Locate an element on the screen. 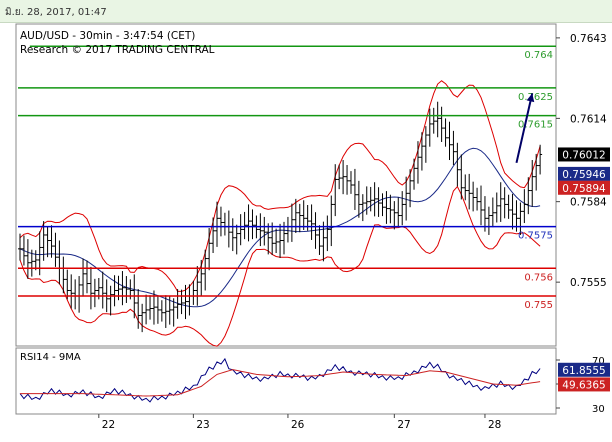 This screenshot has height=442, width=612. rsi-value-badge-label: 49.6365 is located at coordinates (583, 385).